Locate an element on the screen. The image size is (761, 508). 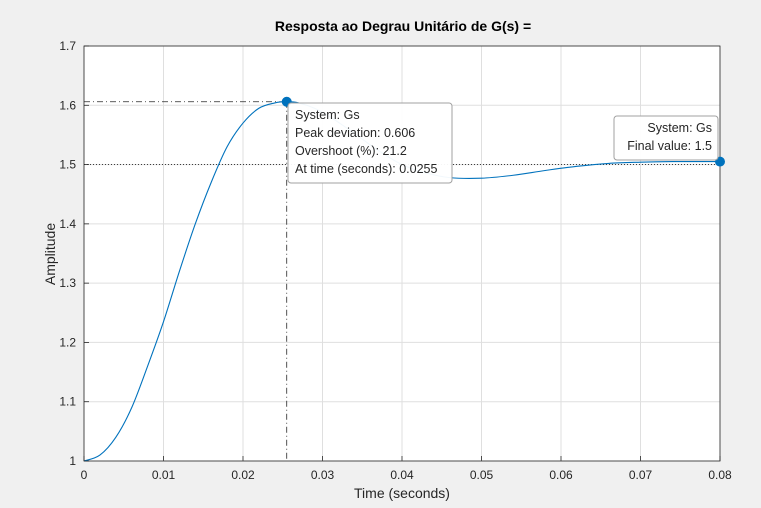
y-tick-label: 1.4 is located at coordinates (67, 224).